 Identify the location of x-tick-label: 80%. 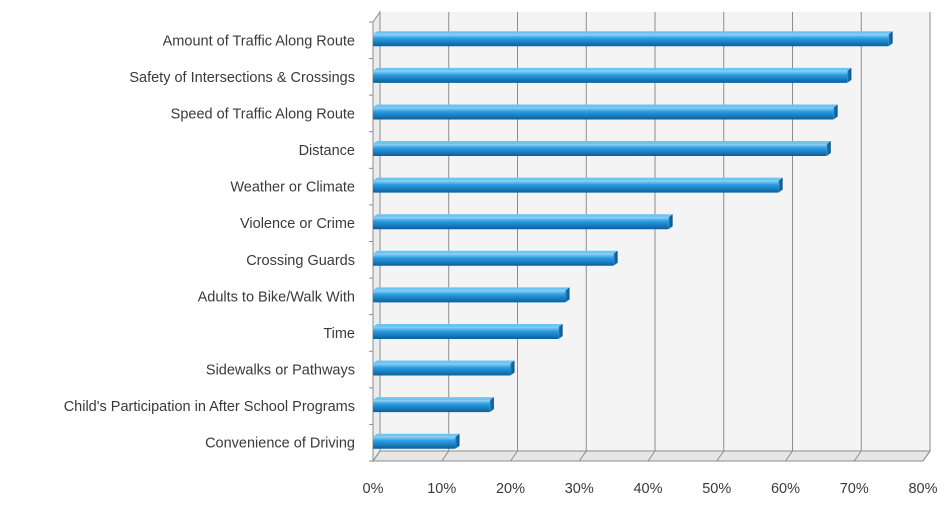
(922, 489).